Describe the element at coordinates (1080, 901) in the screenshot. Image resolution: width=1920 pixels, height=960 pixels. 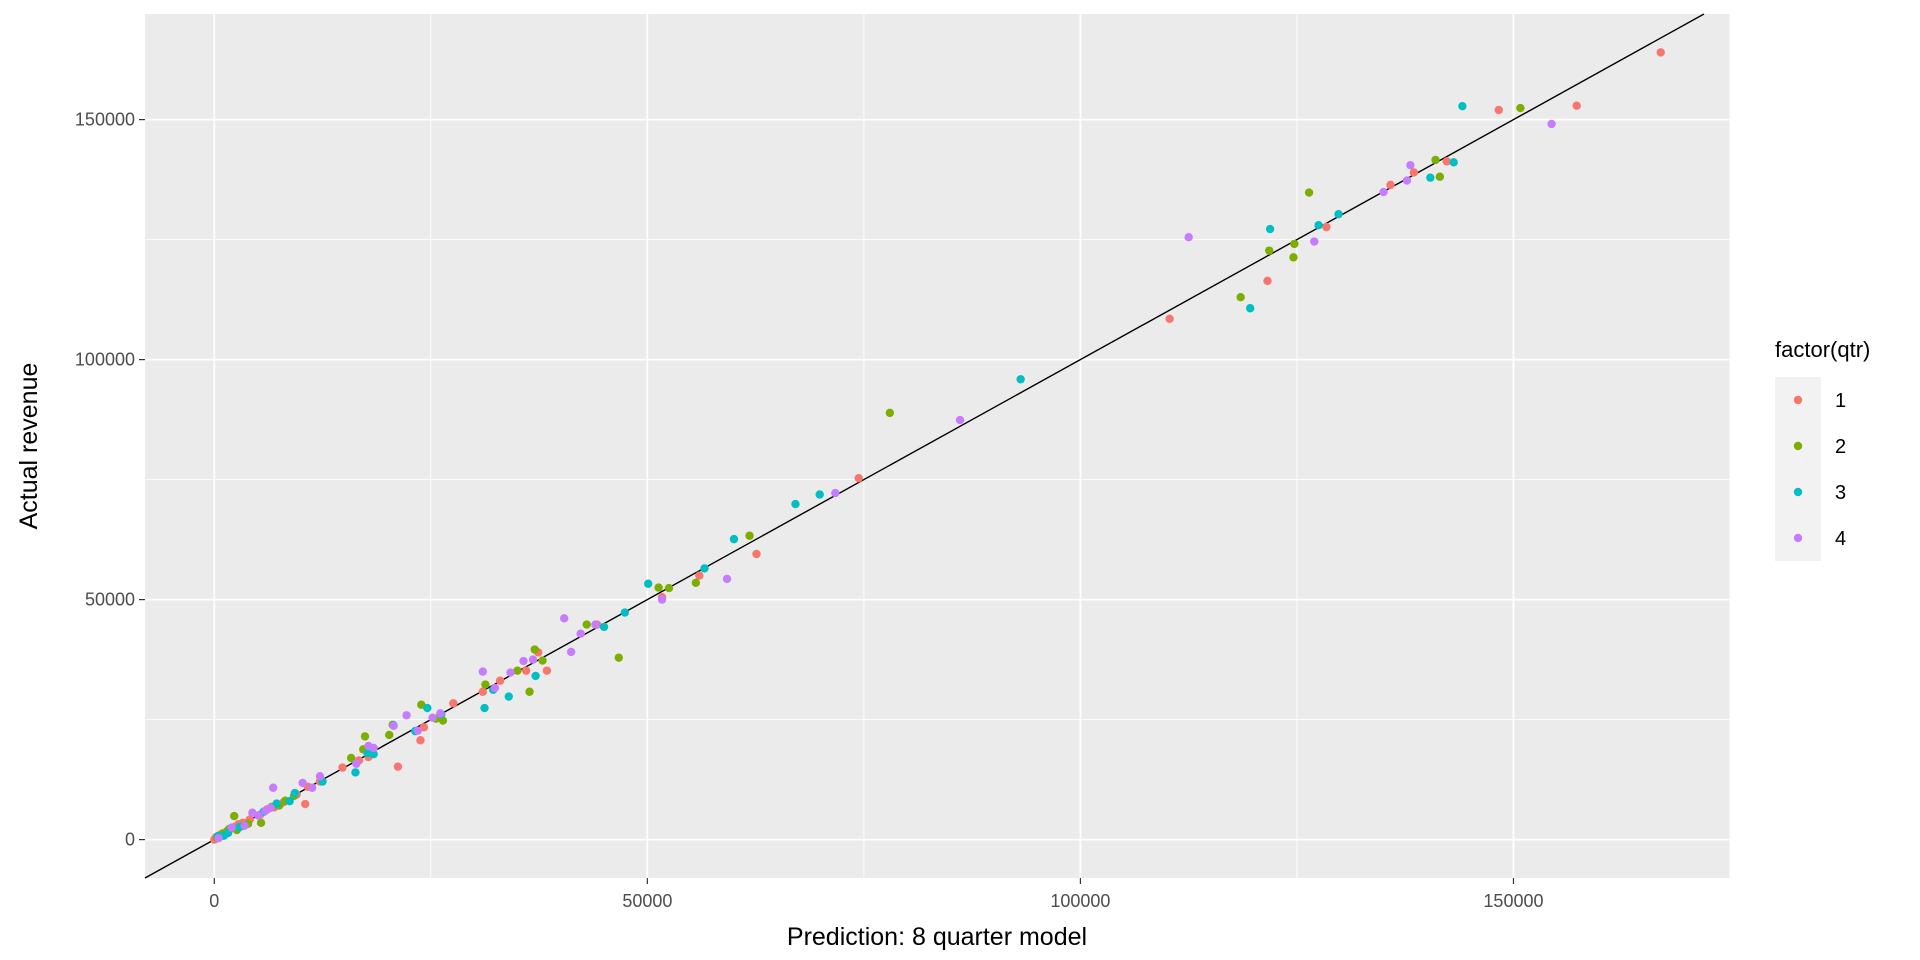
I see `x-tick-label: 100000` at that location.